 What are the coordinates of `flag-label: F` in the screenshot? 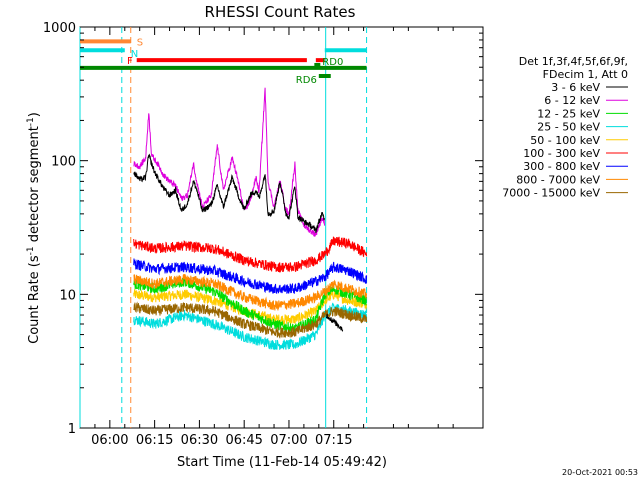 It's located at (130, 61).